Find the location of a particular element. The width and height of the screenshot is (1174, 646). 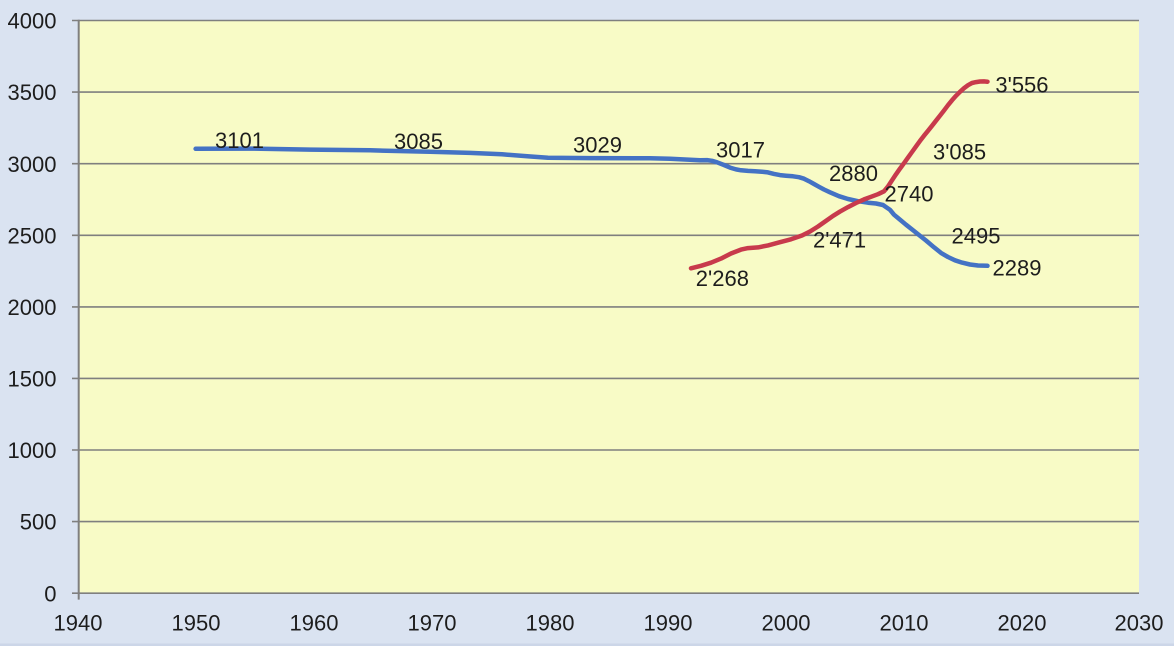

svg-text: 1500 is located at coordinates (32, 379).